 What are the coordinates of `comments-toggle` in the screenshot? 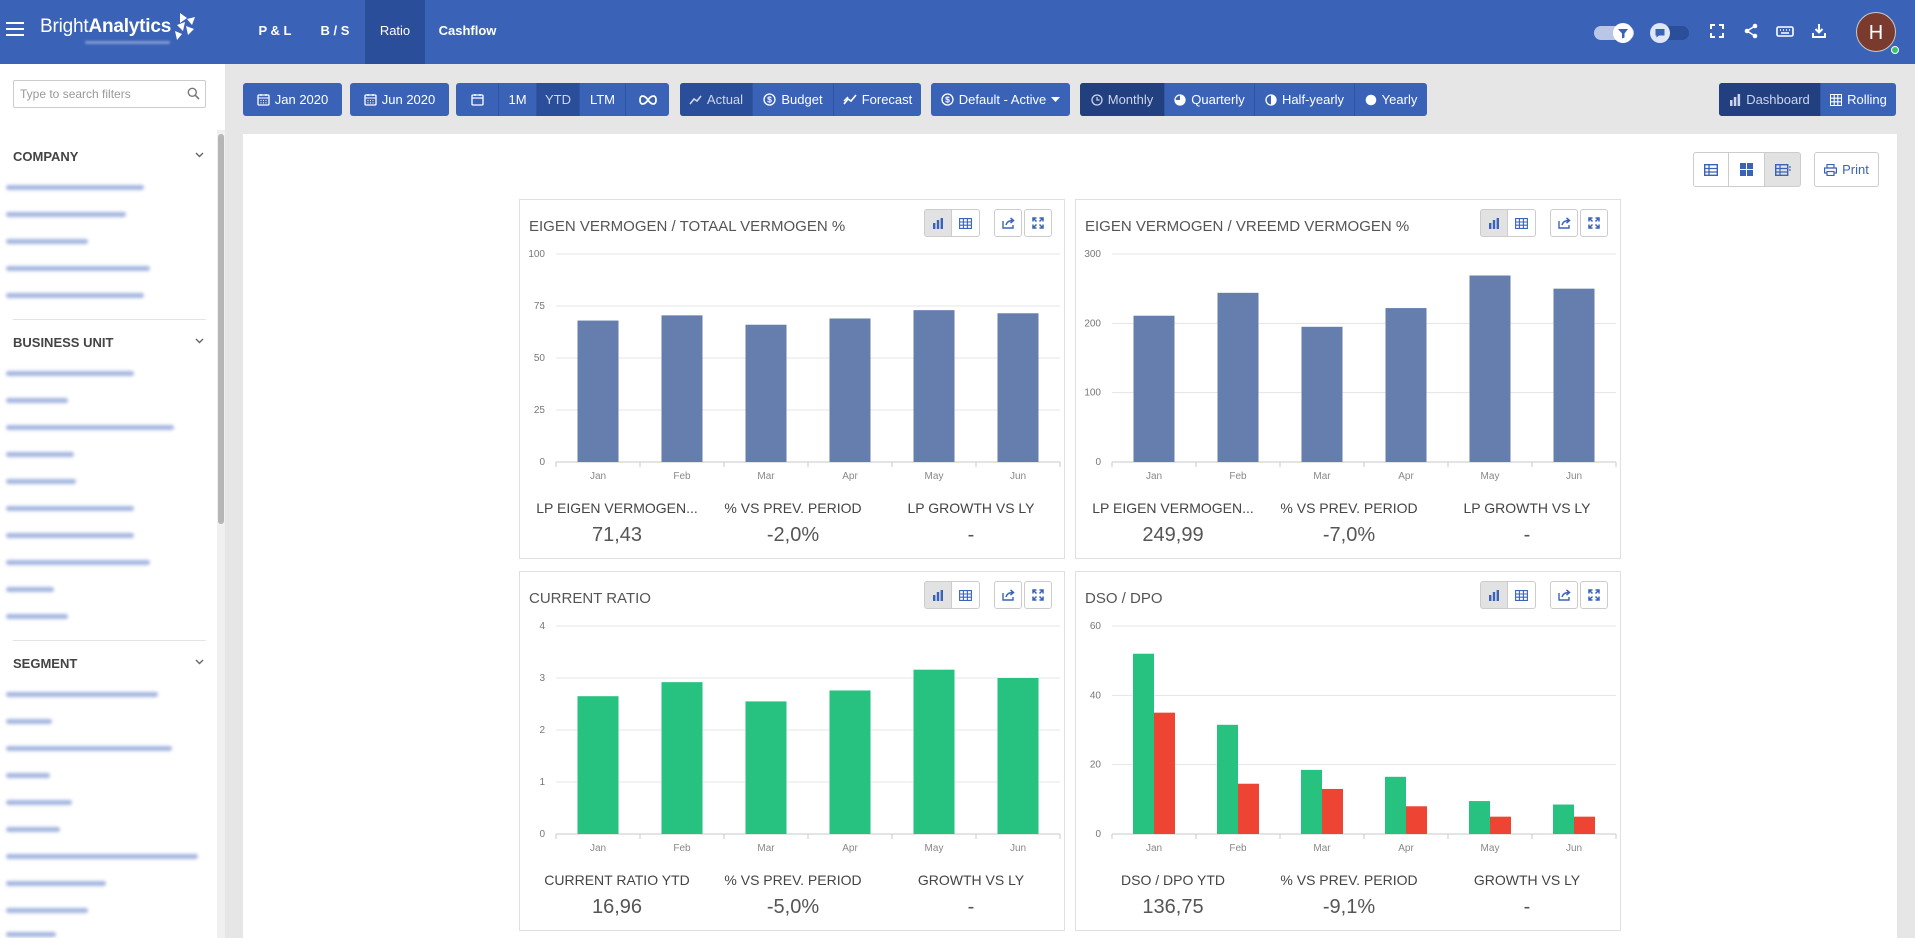 It's located at (1670, 33).